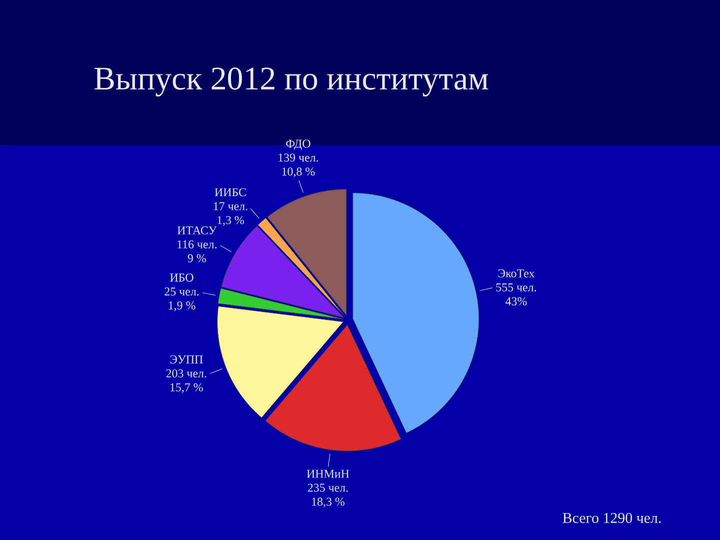 The image size is (720, 540). Describe the element at coordinates (516, 273) in the screenshot. I see `slice-label: ЭкоТех` at that location.